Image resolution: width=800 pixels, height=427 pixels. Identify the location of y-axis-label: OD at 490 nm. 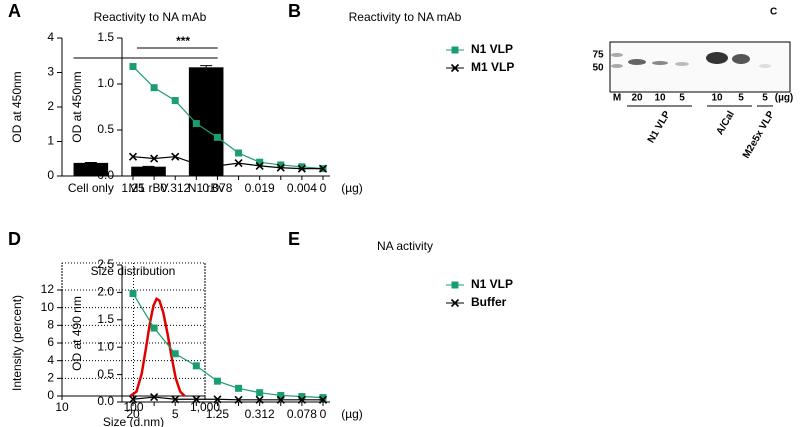
(77, 333).